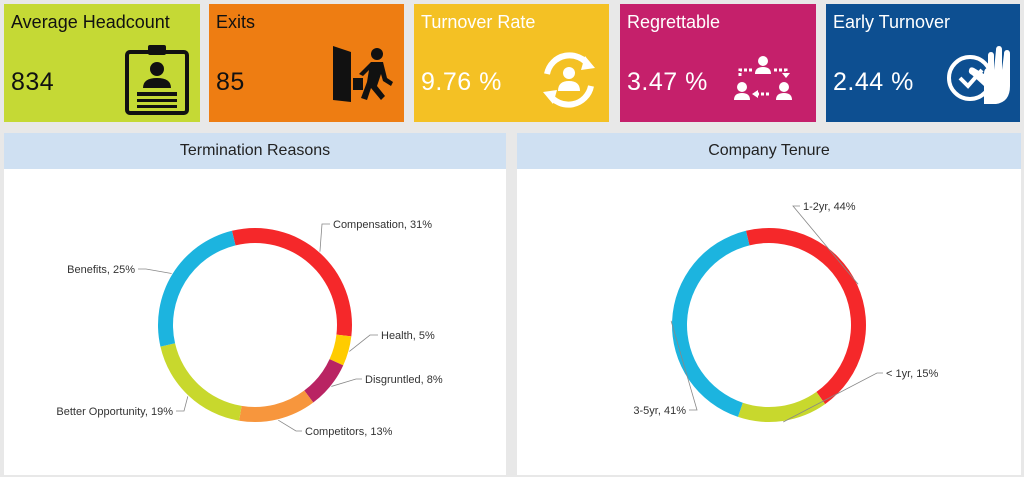 The image size is (1024, 477). I want to click on kpi-title: Turnover Rate, so click(478, 22).